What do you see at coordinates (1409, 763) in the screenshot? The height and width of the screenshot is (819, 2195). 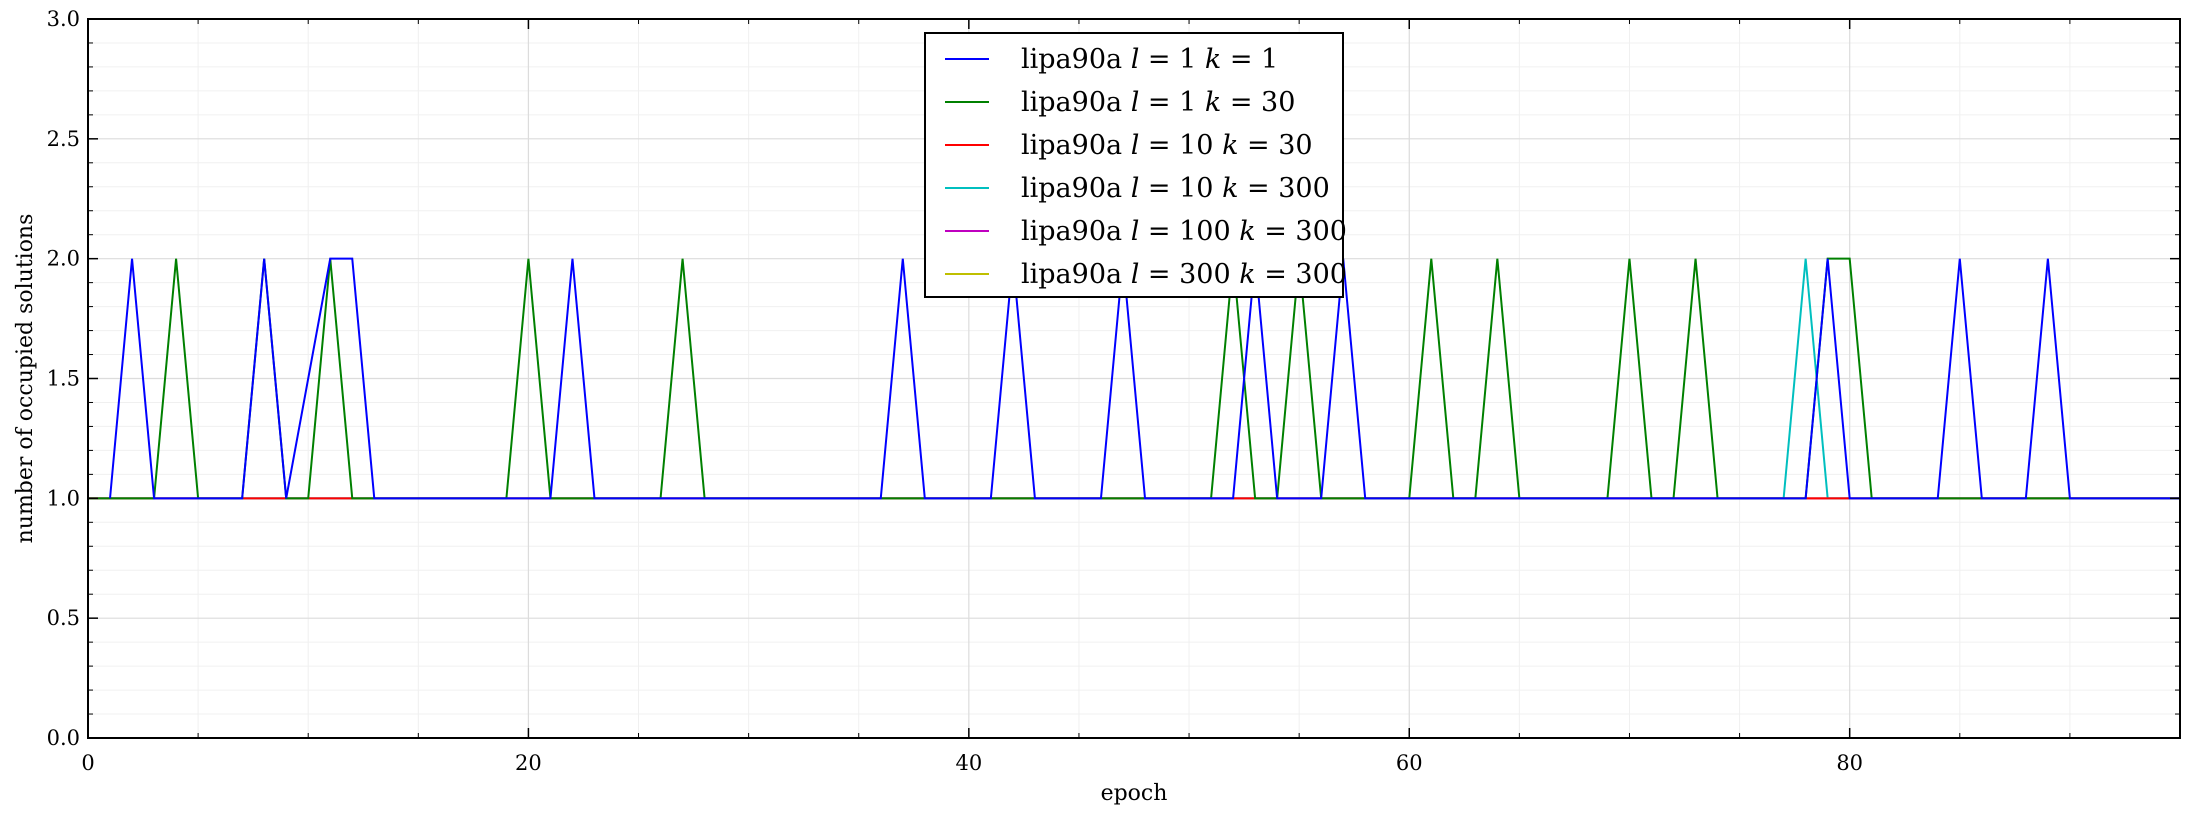 I see `x-tick-label: 60` at bounding box center [1409, 763].